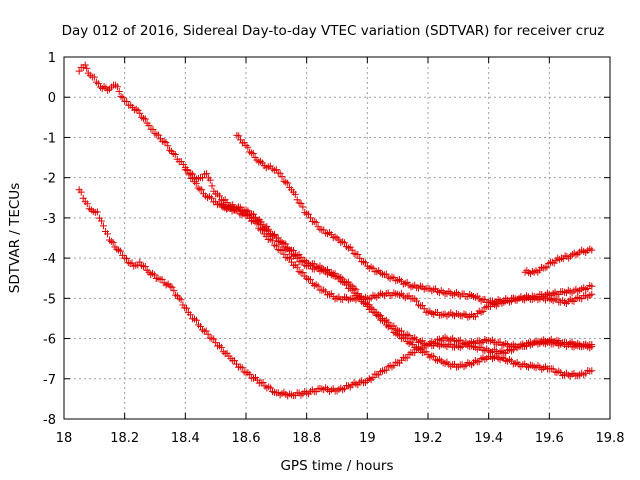 The height and width of the screenshot is (480, 640). What do you see at coordinates (49, 259) in the screenshot?
I see `y-tick-label: -4` at bounding box center [49, 259].